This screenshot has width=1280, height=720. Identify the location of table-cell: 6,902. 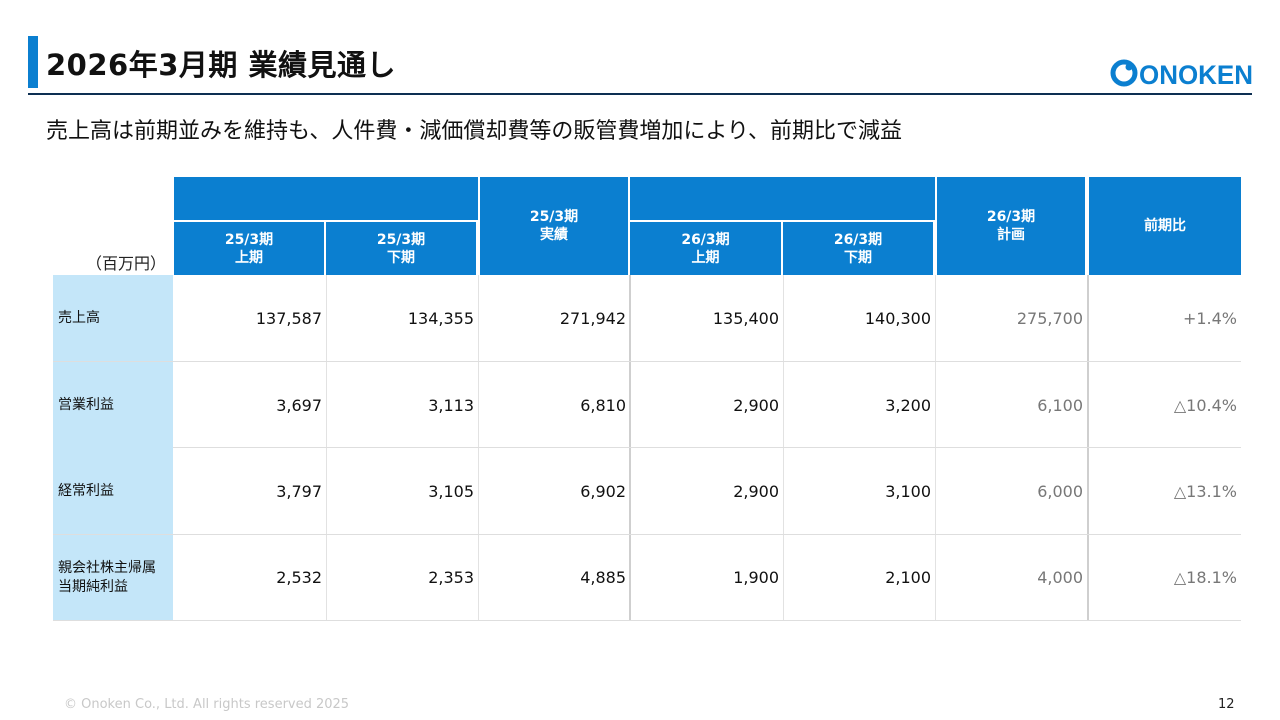
(603, 491).